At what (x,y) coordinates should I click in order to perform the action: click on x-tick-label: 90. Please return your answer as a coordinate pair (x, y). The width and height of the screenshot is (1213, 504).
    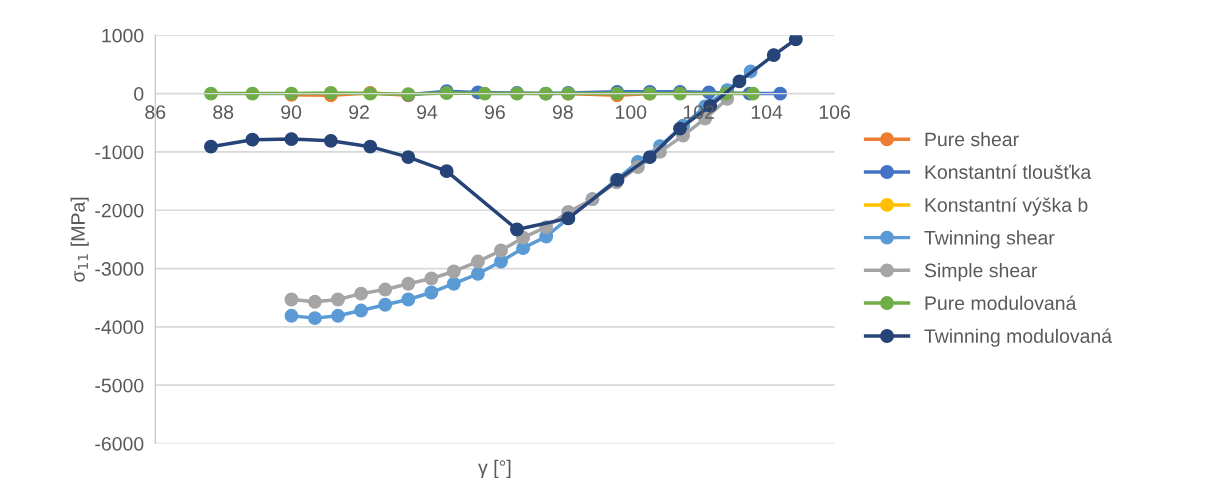
    Looking at the image, I should click on (291, 112).